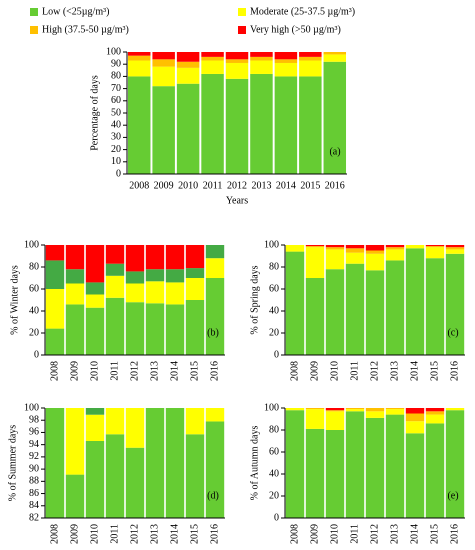 The width and height of the screenshot is (475, 550). Describe the element at coordinates (34, 420) in the screenshot. I see `y-tick-label: 98` at that location.